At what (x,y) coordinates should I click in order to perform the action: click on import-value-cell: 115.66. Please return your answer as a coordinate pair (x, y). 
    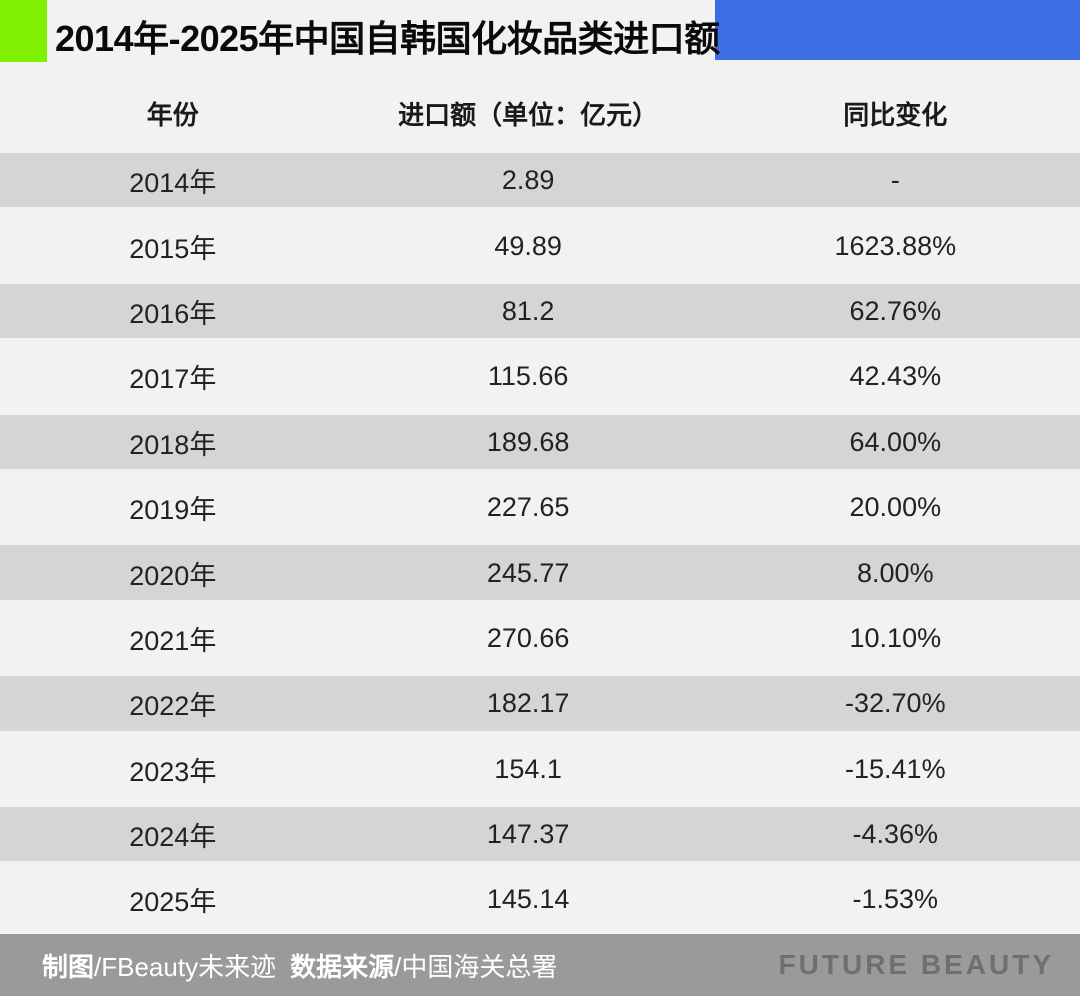
    Looking at the image, I should click on (528, 376).